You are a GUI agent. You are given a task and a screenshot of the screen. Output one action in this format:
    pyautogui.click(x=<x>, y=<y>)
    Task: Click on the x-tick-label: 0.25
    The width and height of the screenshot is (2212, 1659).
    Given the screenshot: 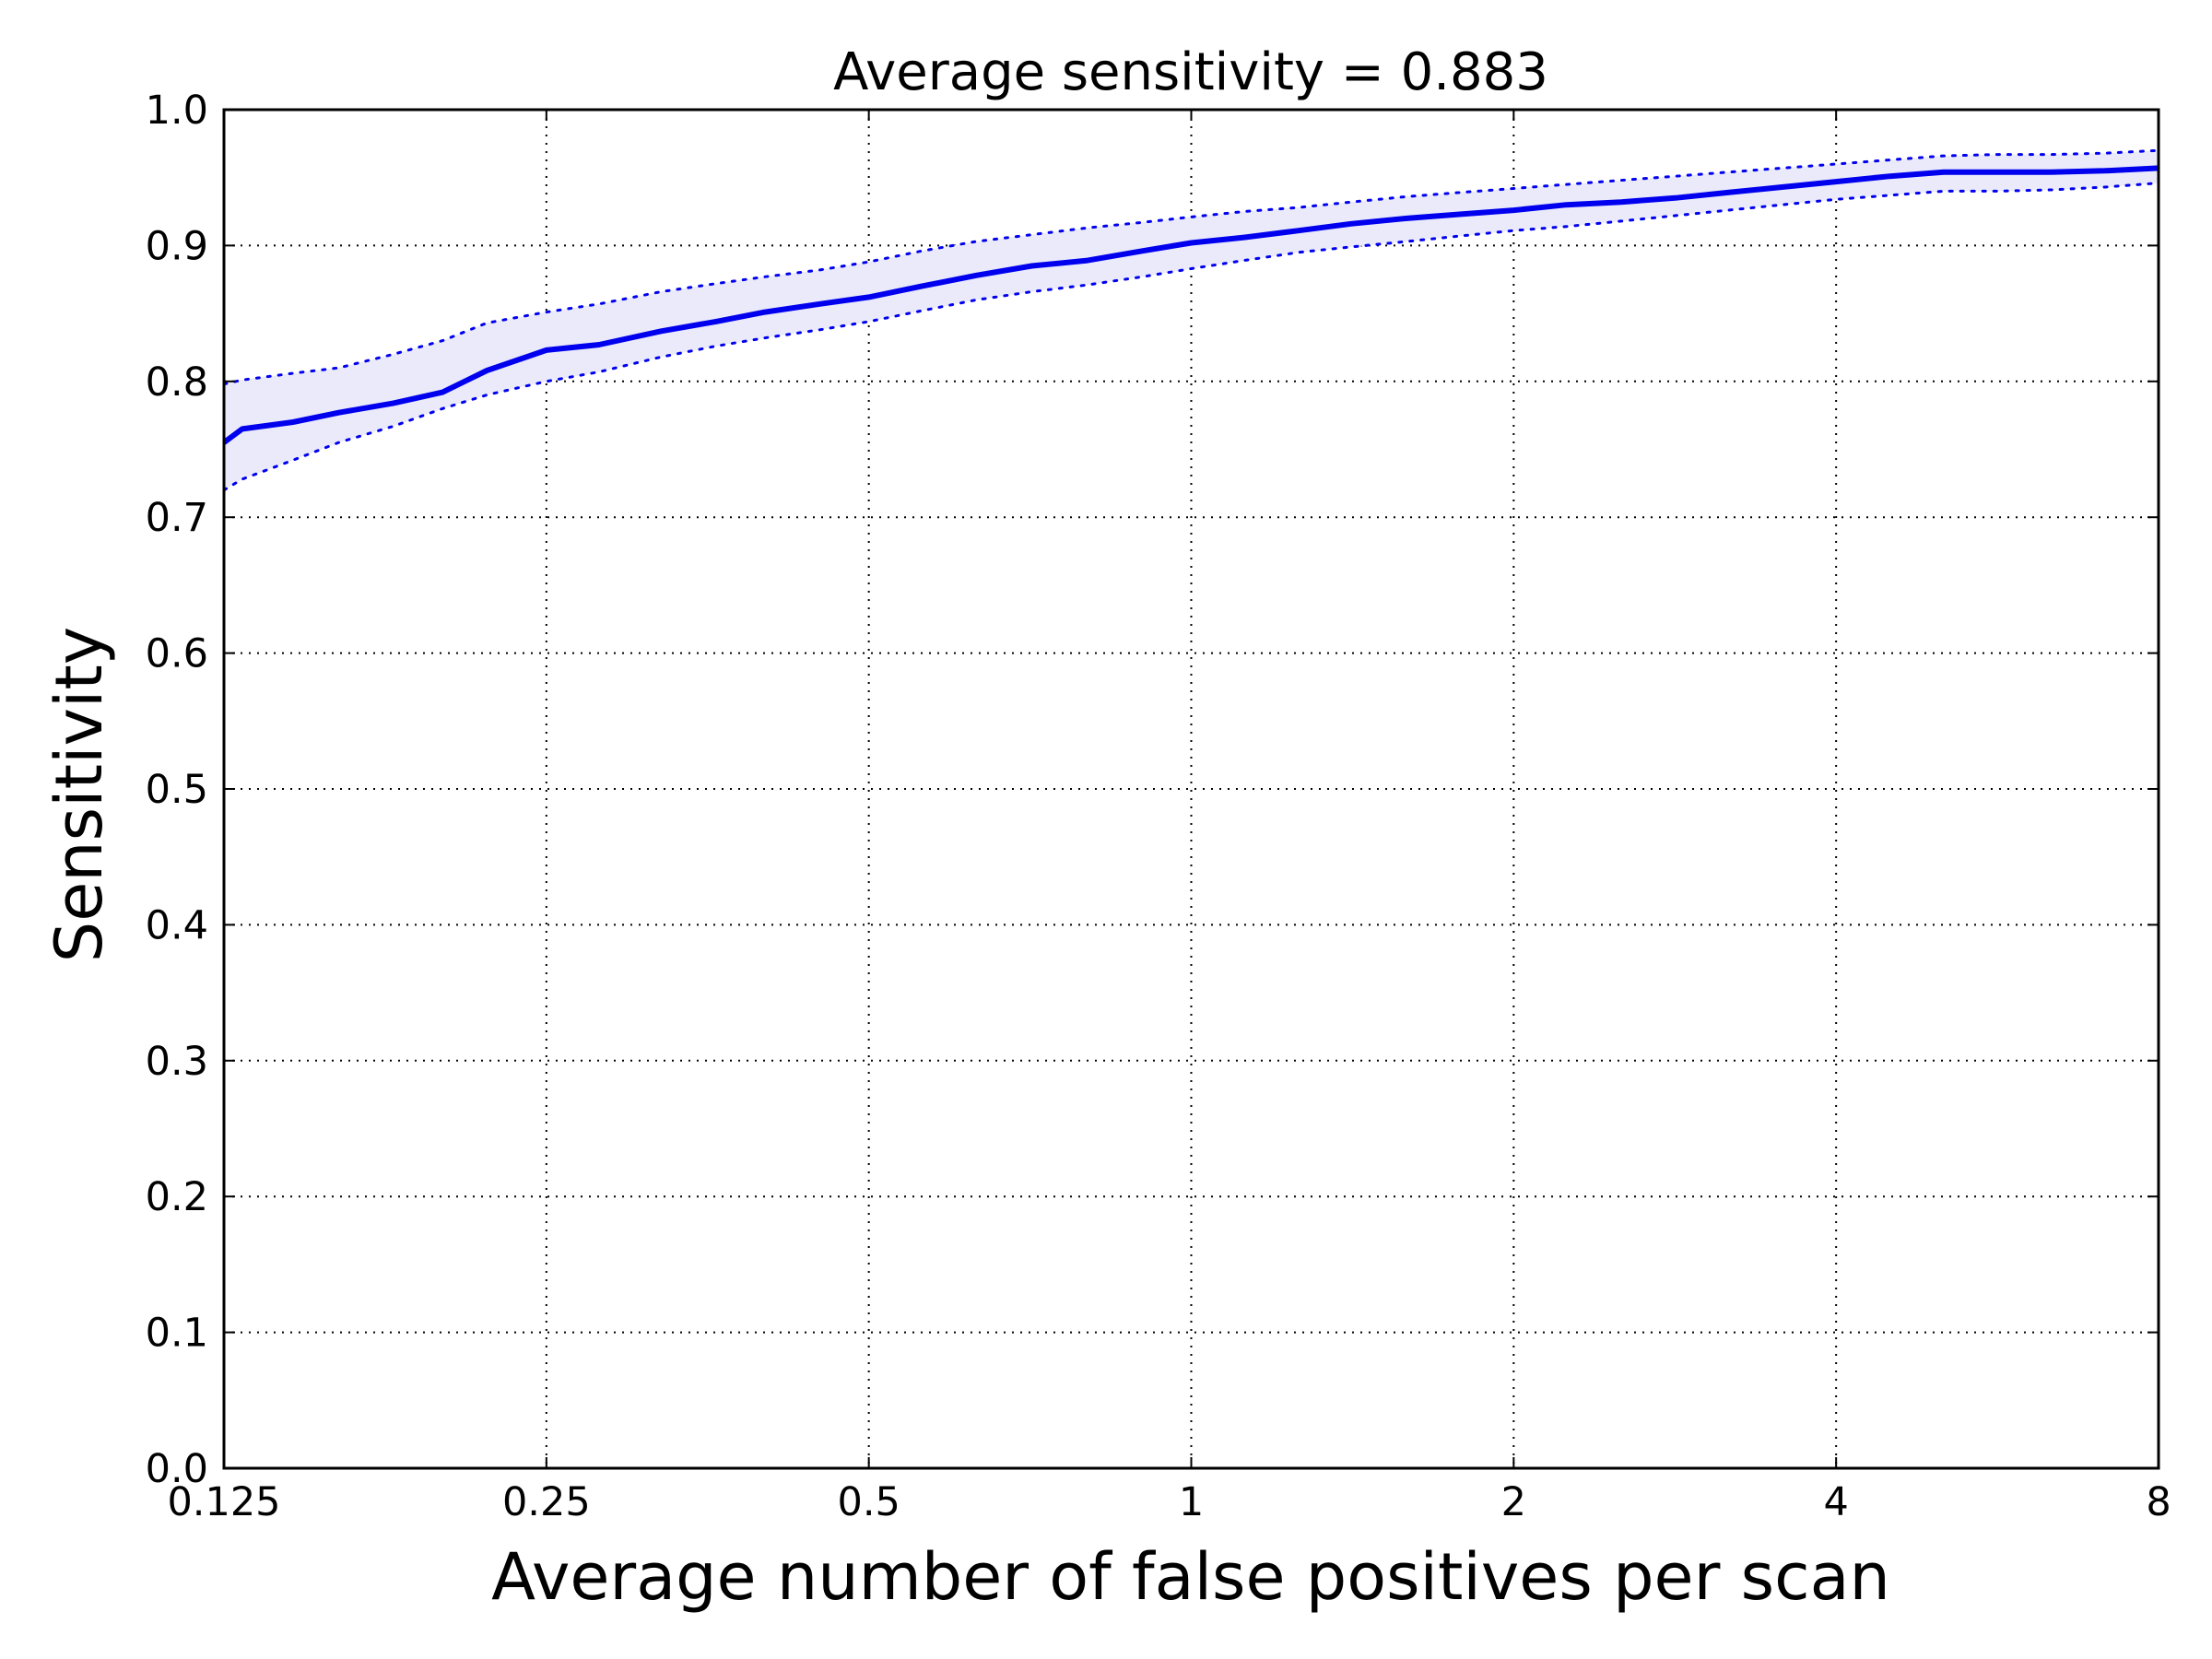 What is the action you would take?
    pyautogui.click(x=546, y=1502)
    